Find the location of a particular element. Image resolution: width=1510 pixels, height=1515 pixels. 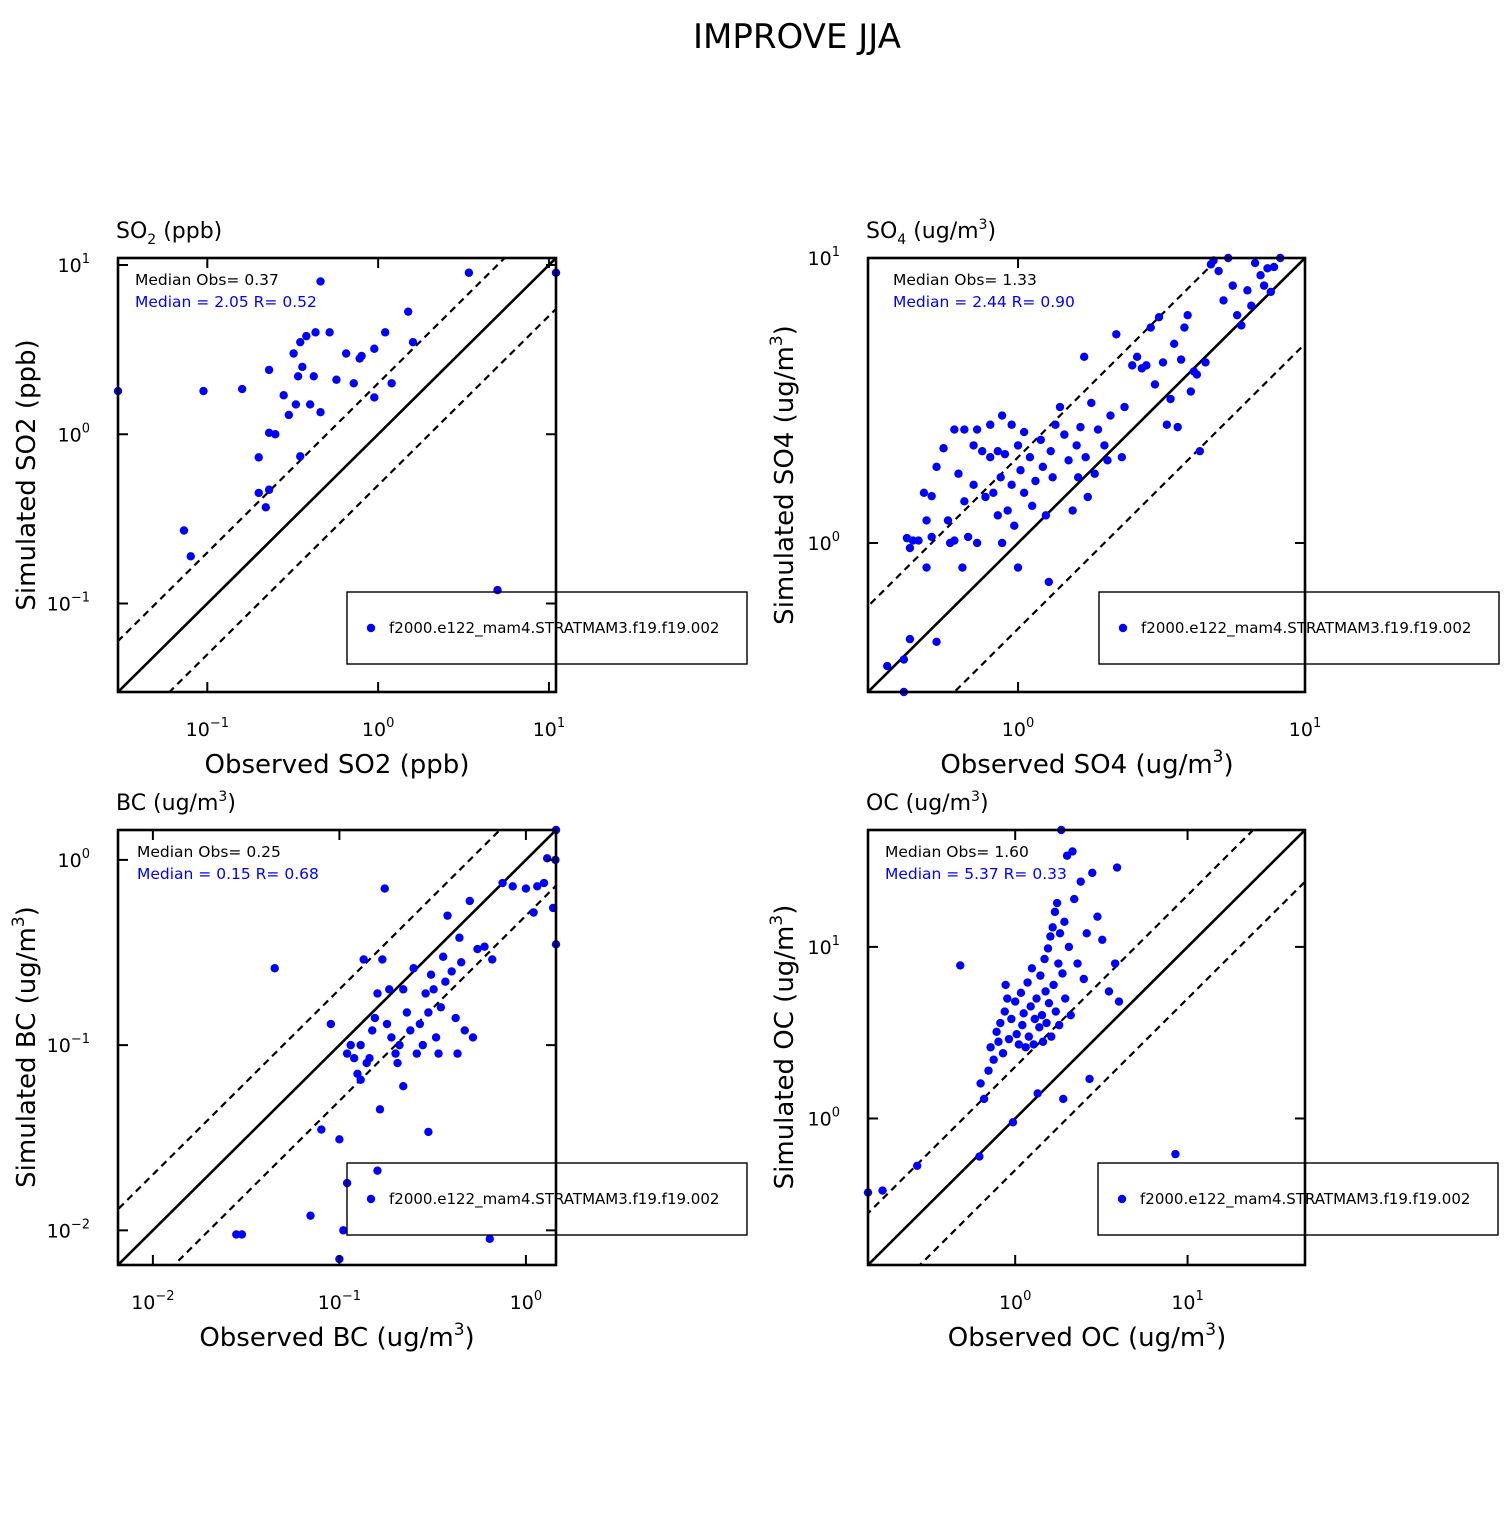

bc-median-sim: Median = 0.15 R= 0.68 is located at coordinates (228, 874).